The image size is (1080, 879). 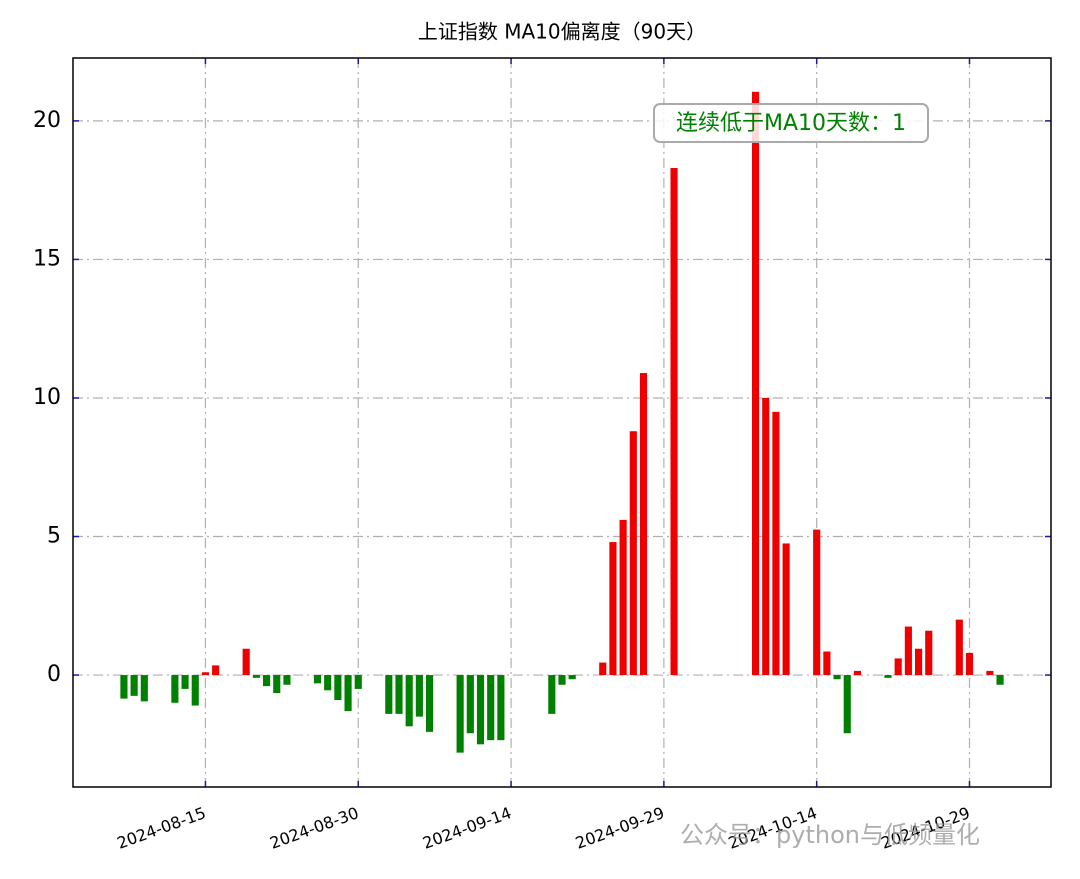 I want to click on y-tick-label: 15, so click(x=47, y=258).